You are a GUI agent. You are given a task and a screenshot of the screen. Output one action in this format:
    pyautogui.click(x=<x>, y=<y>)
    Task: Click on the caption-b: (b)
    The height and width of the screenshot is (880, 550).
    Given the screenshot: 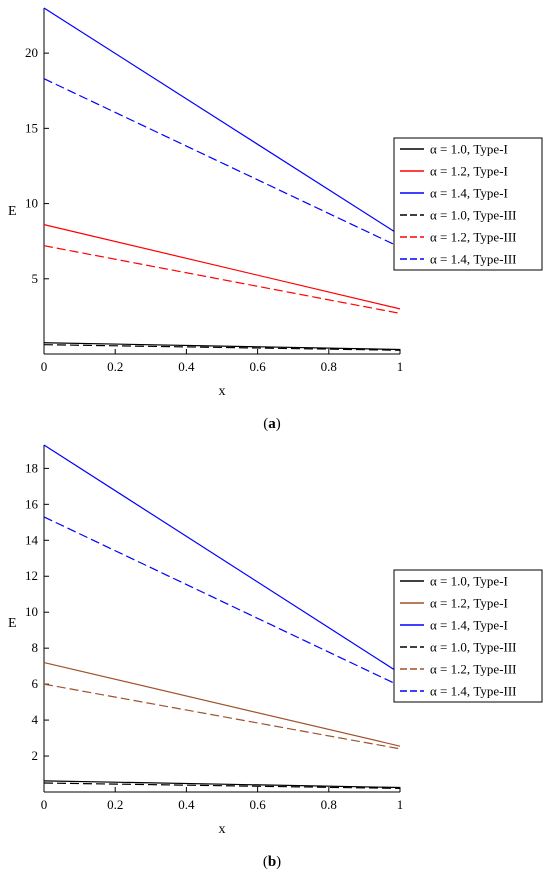 What is the action you would take?
    pyautogui.click(x=272, y=862)
    